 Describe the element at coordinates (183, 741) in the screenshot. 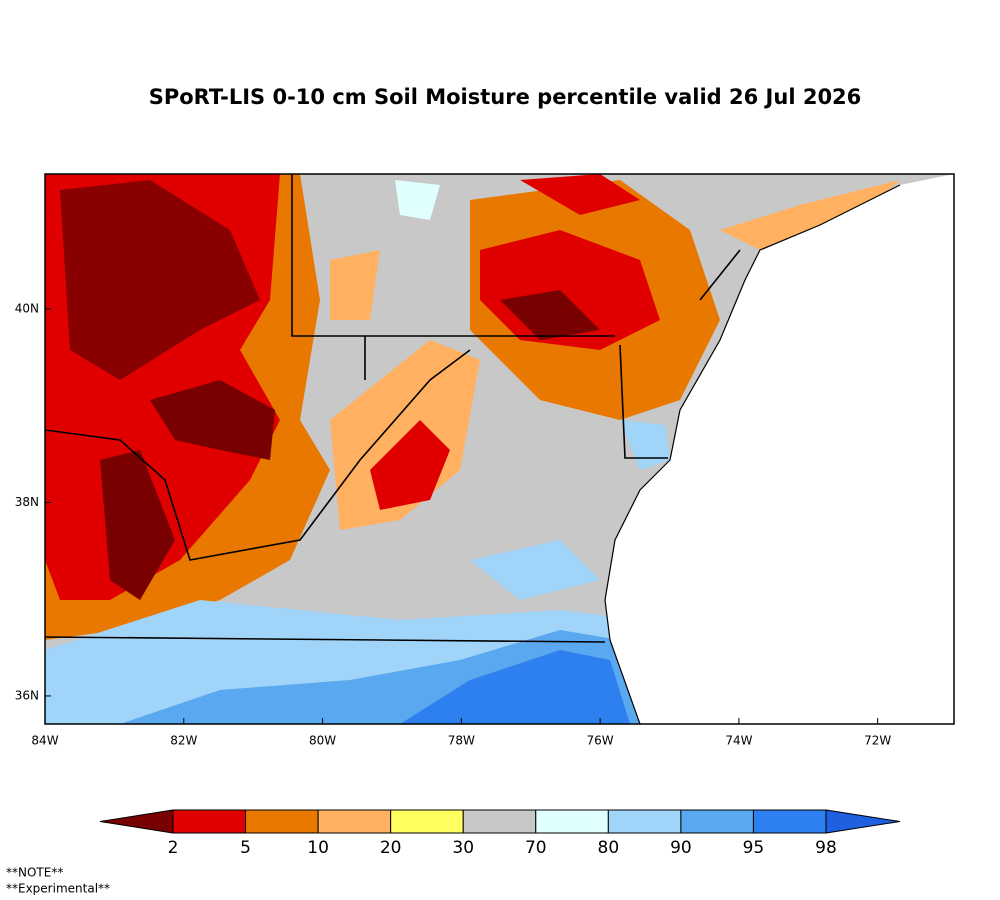

I see `x-tick-label: 82W` at that location.